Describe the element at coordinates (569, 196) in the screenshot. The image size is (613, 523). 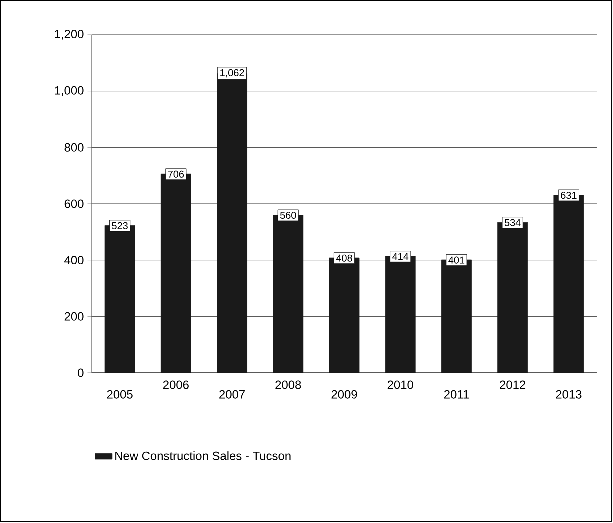
I see `data-label: 631` at that location.